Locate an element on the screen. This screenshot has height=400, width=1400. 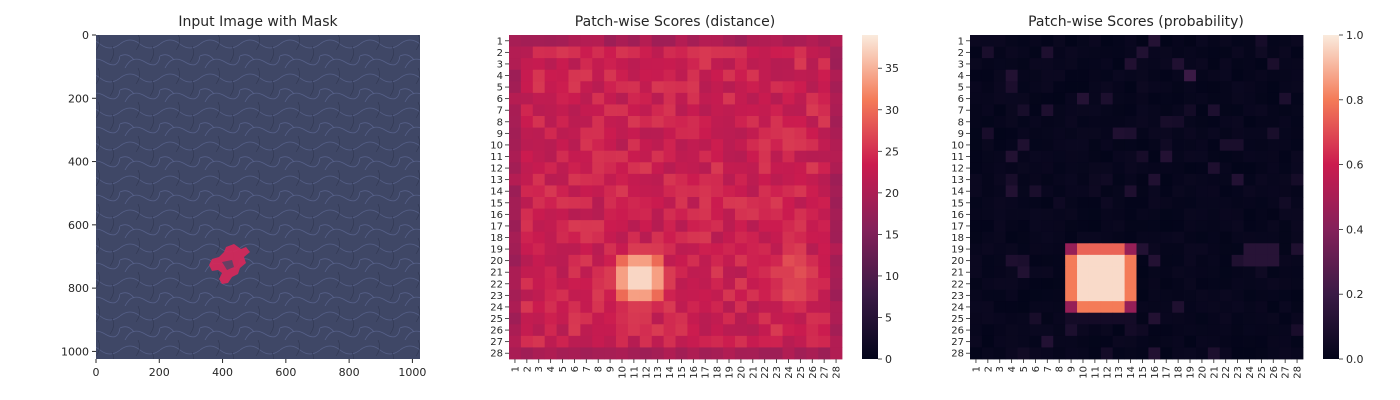
y-tick-label: 28 is located at coordinates (496, 354).